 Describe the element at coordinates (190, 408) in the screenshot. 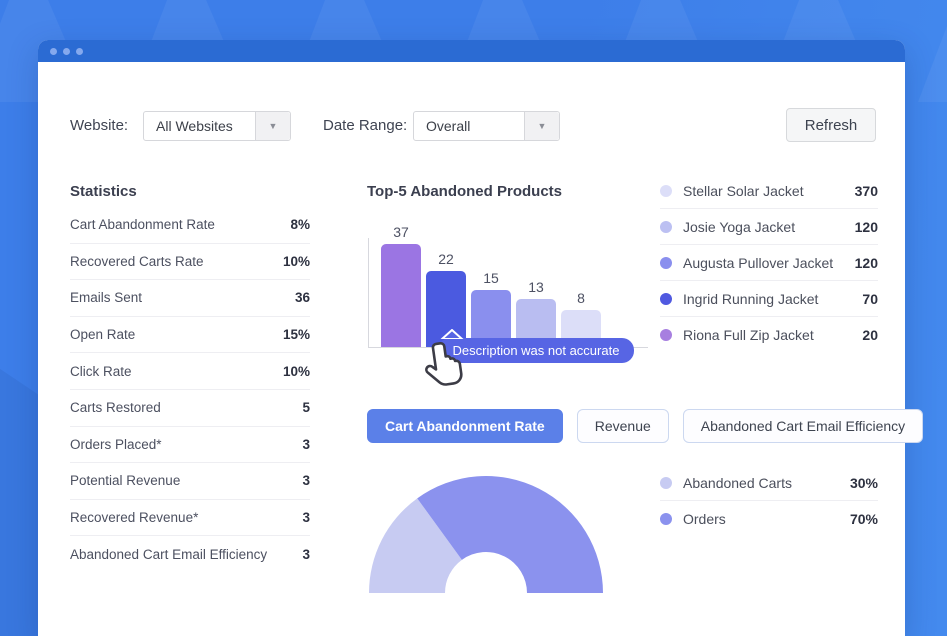

I see `stat-row: Carts Restored 5` at that location.